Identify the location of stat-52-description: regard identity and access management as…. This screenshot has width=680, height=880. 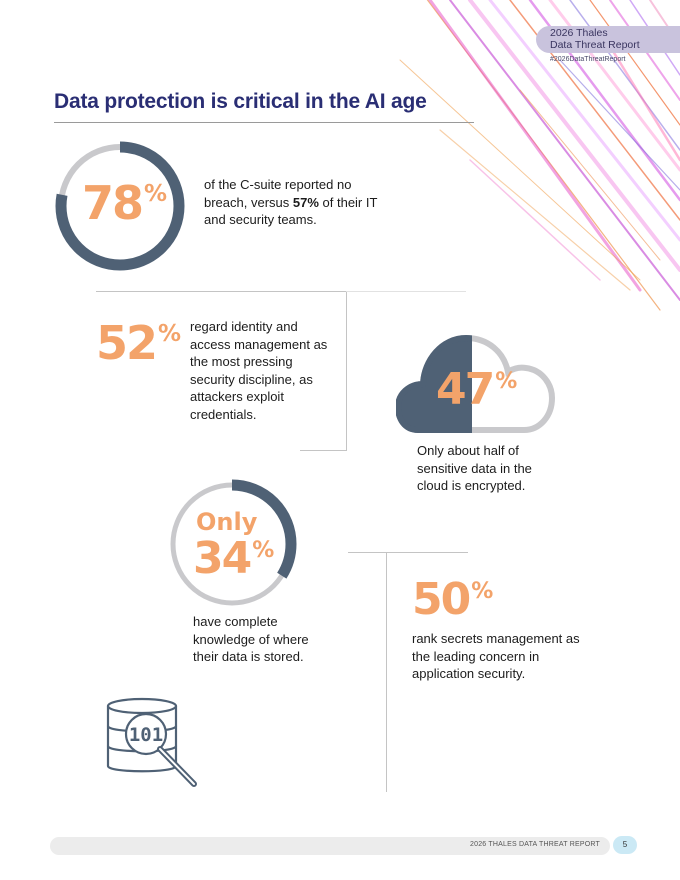
(259, 370).